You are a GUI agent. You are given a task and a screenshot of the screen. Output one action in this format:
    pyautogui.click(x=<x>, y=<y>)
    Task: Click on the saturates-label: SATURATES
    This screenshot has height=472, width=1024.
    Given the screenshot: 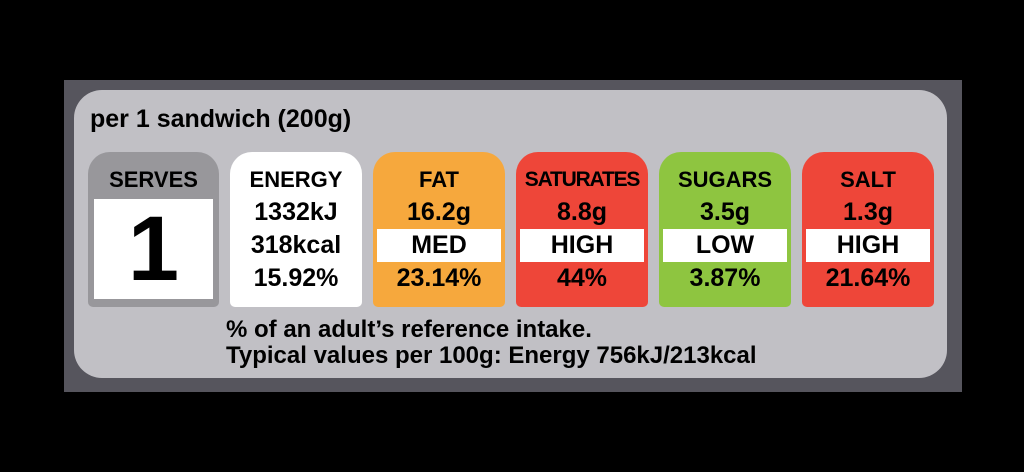 What is the action you would take?
    pyautogui.click(x=582, y=179)
    